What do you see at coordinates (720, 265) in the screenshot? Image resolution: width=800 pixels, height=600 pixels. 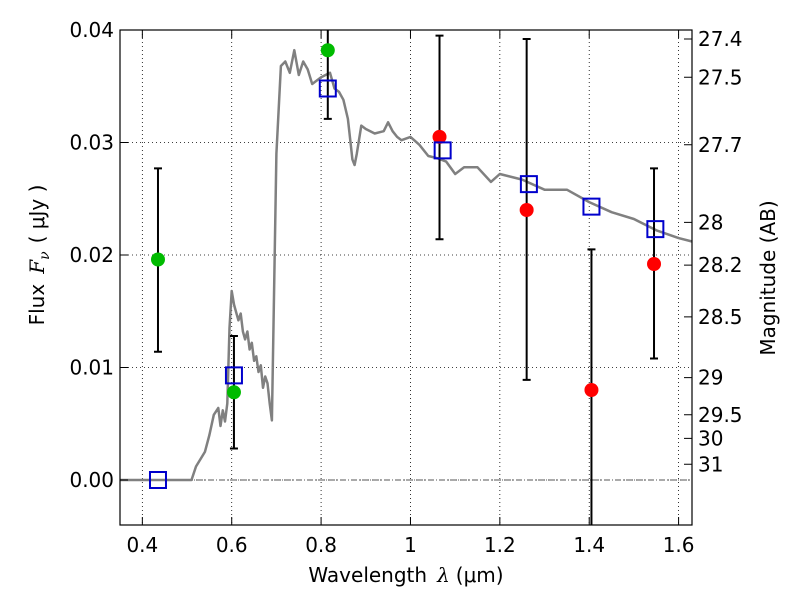 I see `y-right-tick-label: 28.2` at bounding box center [720, 265].